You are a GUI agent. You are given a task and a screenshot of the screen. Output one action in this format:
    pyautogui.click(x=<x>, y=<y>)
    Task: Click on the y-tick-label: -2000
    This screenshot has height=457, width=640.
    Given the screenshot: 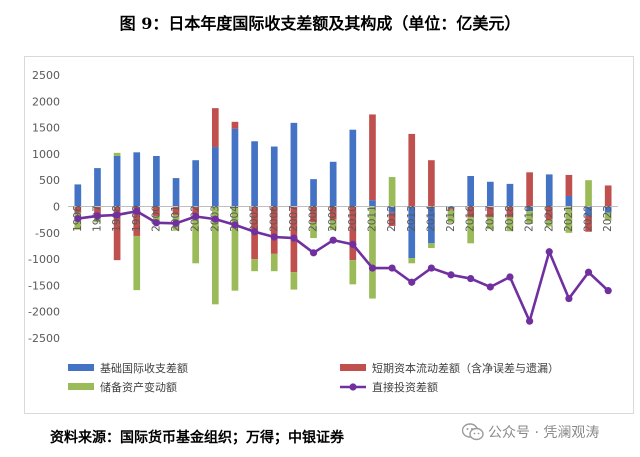 What is the action you would take?
    pyautogui.click(x=44, y=312)
    